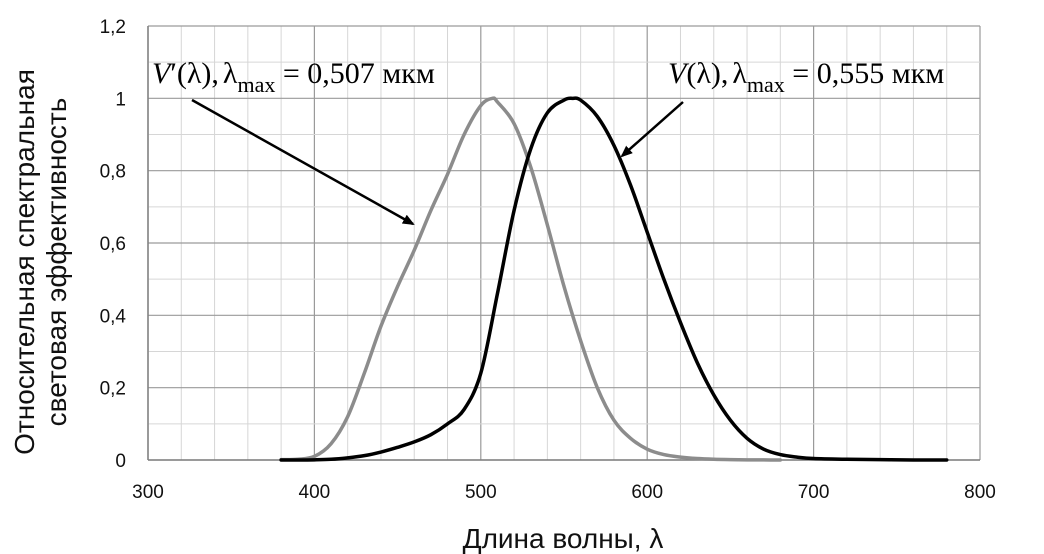  I want to click on y-tick-label: 0,8, so click(113, 172).